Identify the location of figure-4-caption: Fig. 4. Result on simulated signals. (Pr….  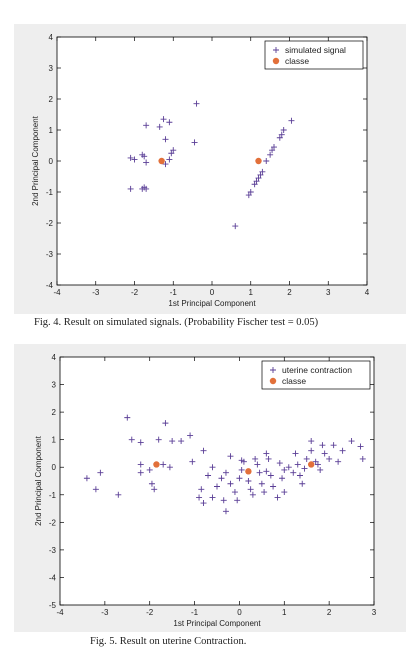
(176, 322).